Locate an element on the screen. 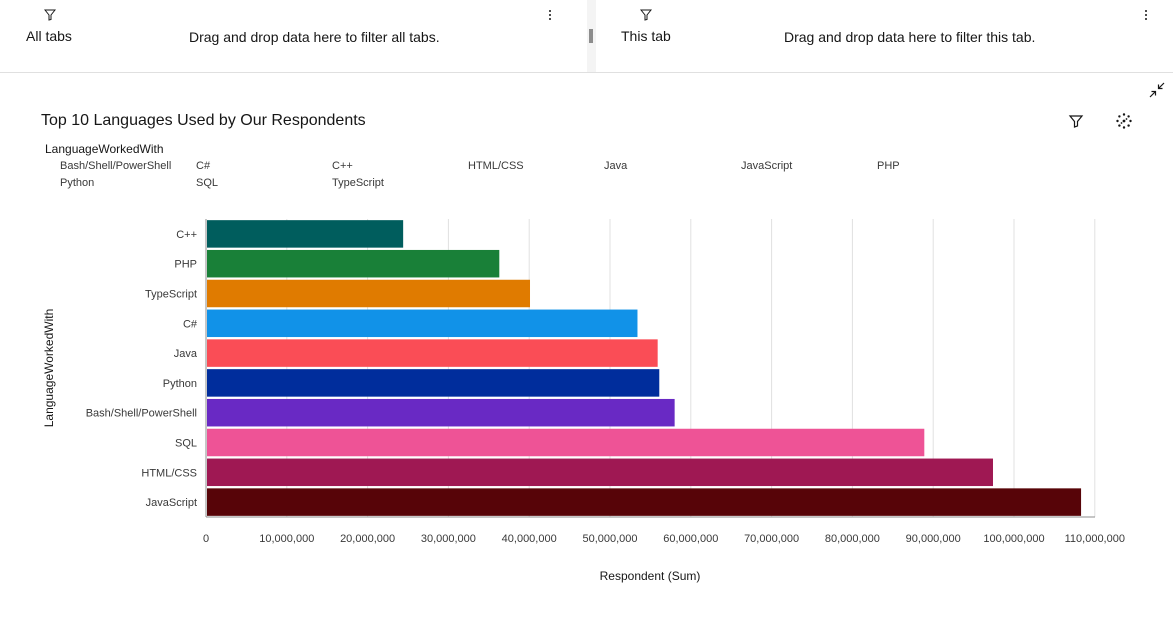 The height and width of the screenshot is (635, 1173). x-tick-label: 110,000,000 is located at coordinates (1095, 539).